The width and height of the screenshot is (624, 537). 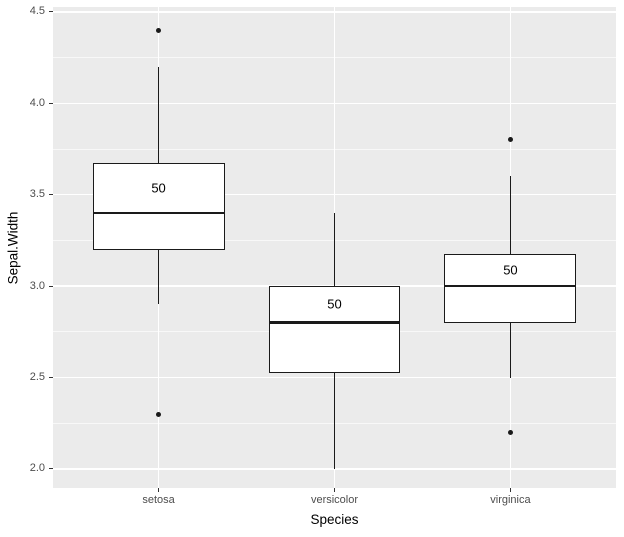 I want to click on y-tick-label: 2.5, so click(x=37, y=377).